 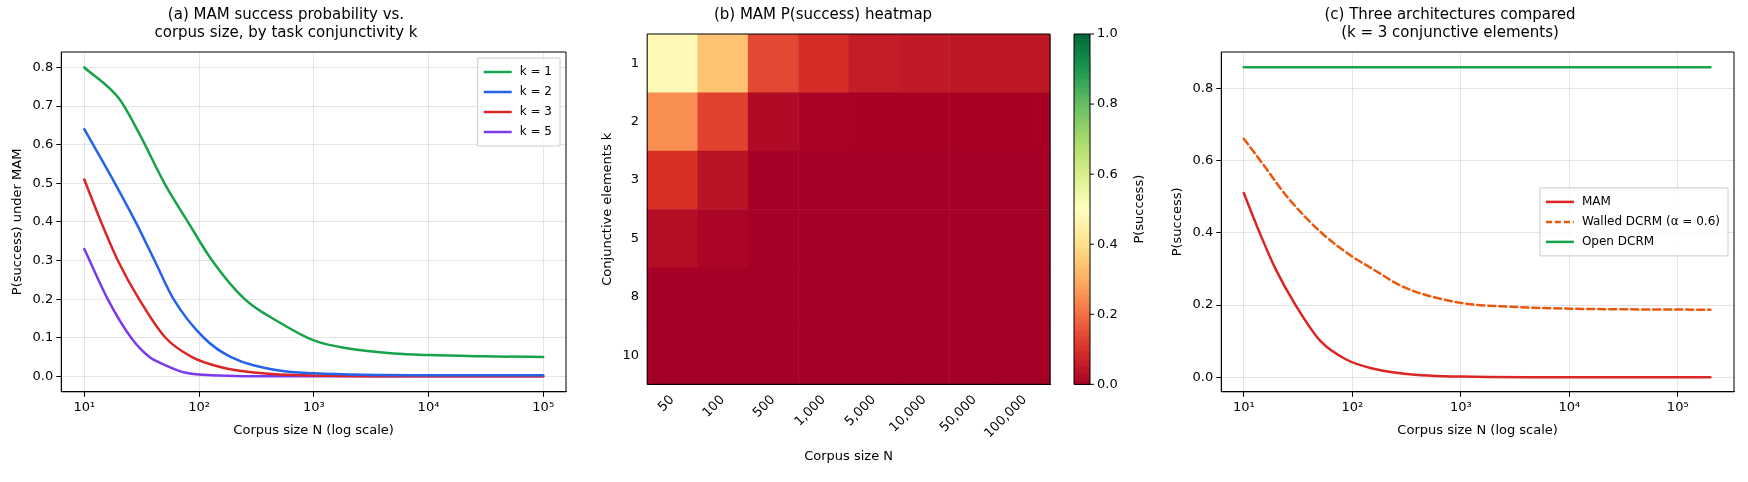 I want to click on y-tick-label: 8, so click(x=635, y=296).